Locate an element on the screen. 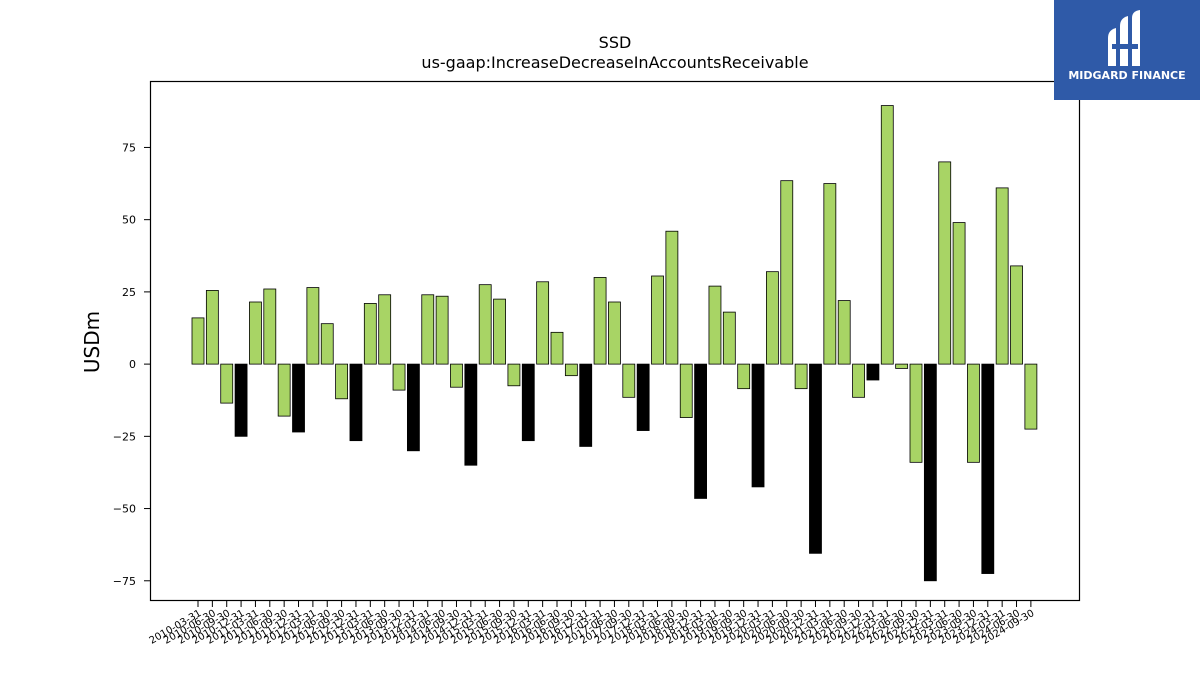 The image size is (1200, 675). y-tick-label: 0 is located at coordinates (132, 364).